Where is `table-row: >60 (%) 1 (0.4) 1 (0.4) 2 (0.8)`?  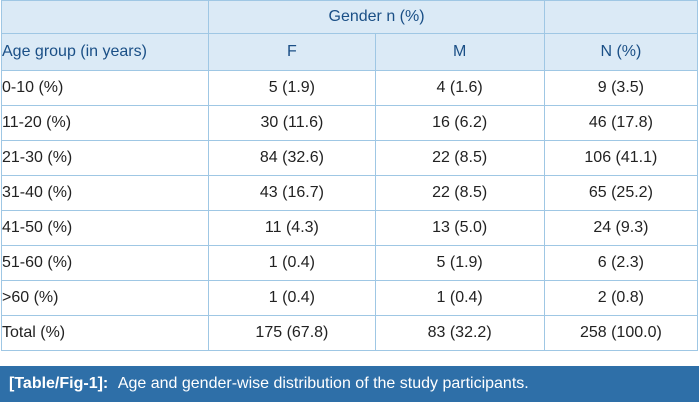
table-row: >60 (%) 1 (0.4) 1 (0.4) 2 (0.8) is located at coordinates (349, 298).